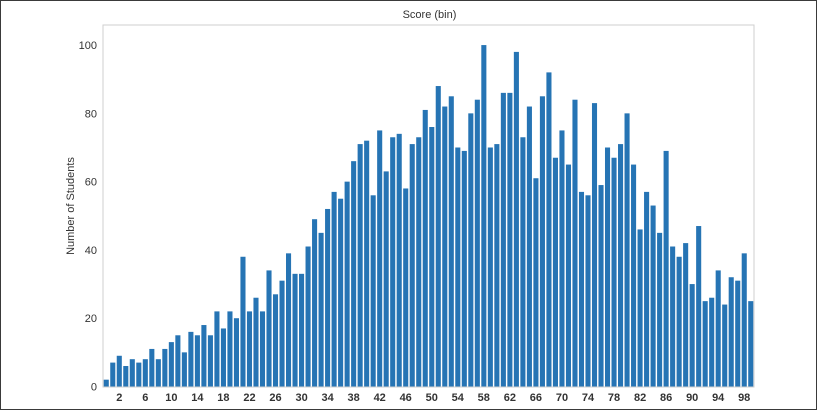 This screenshot has width=817, height=410. What do you see at coordinates (91, 183) in the screenshot?
I see `y-tick-label: 60` at bounding box center [91, 183].